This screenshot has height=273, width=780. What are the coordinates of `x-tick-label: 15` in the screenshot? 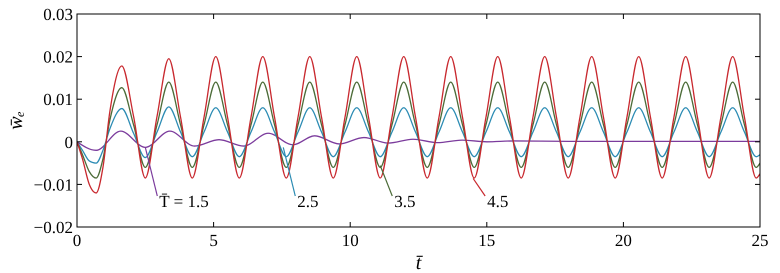 It's located at (487, 240).